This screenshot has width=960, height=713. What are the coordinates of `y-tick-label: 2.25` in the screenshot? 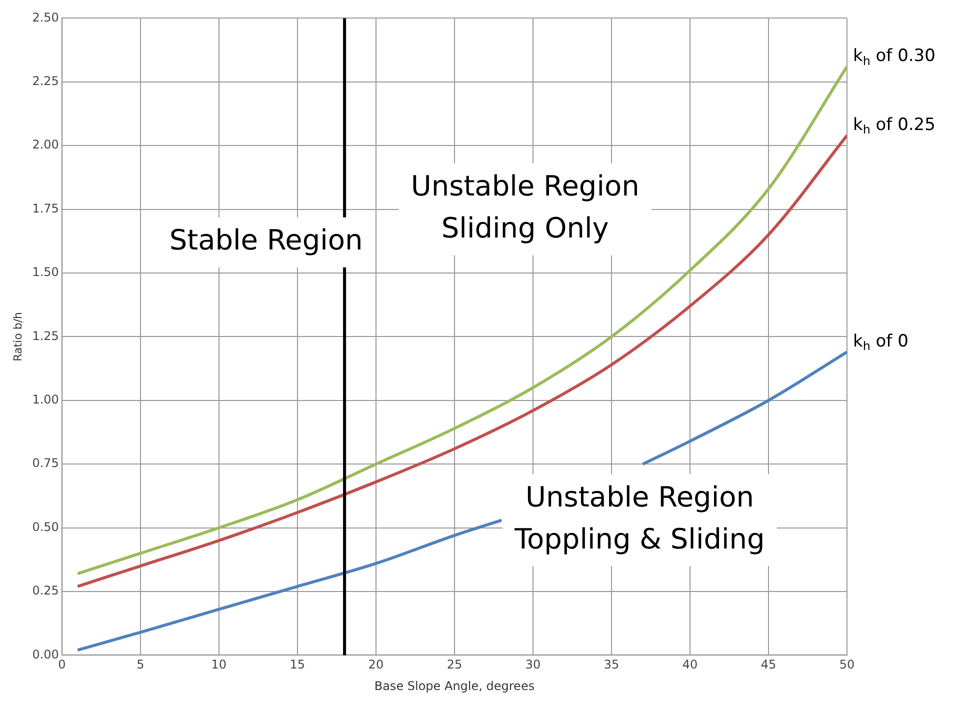 It's located at (45, 81).